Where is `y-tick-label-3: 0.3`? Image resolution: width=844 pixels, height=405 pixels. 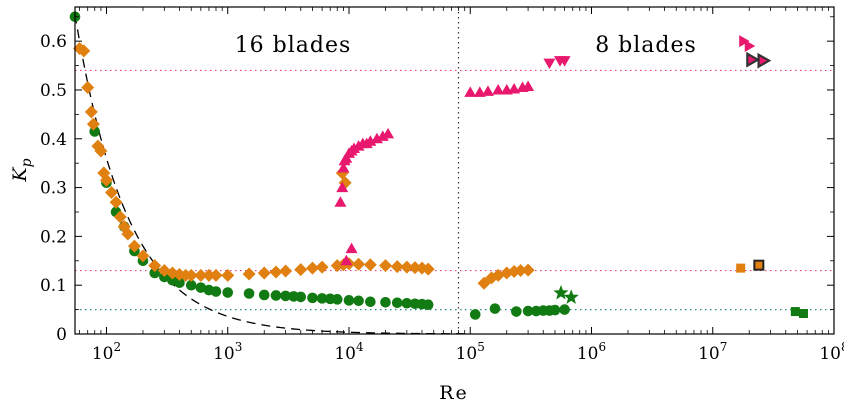
y-tick-label-3: 0.3 is located at coordinates (53, 189).